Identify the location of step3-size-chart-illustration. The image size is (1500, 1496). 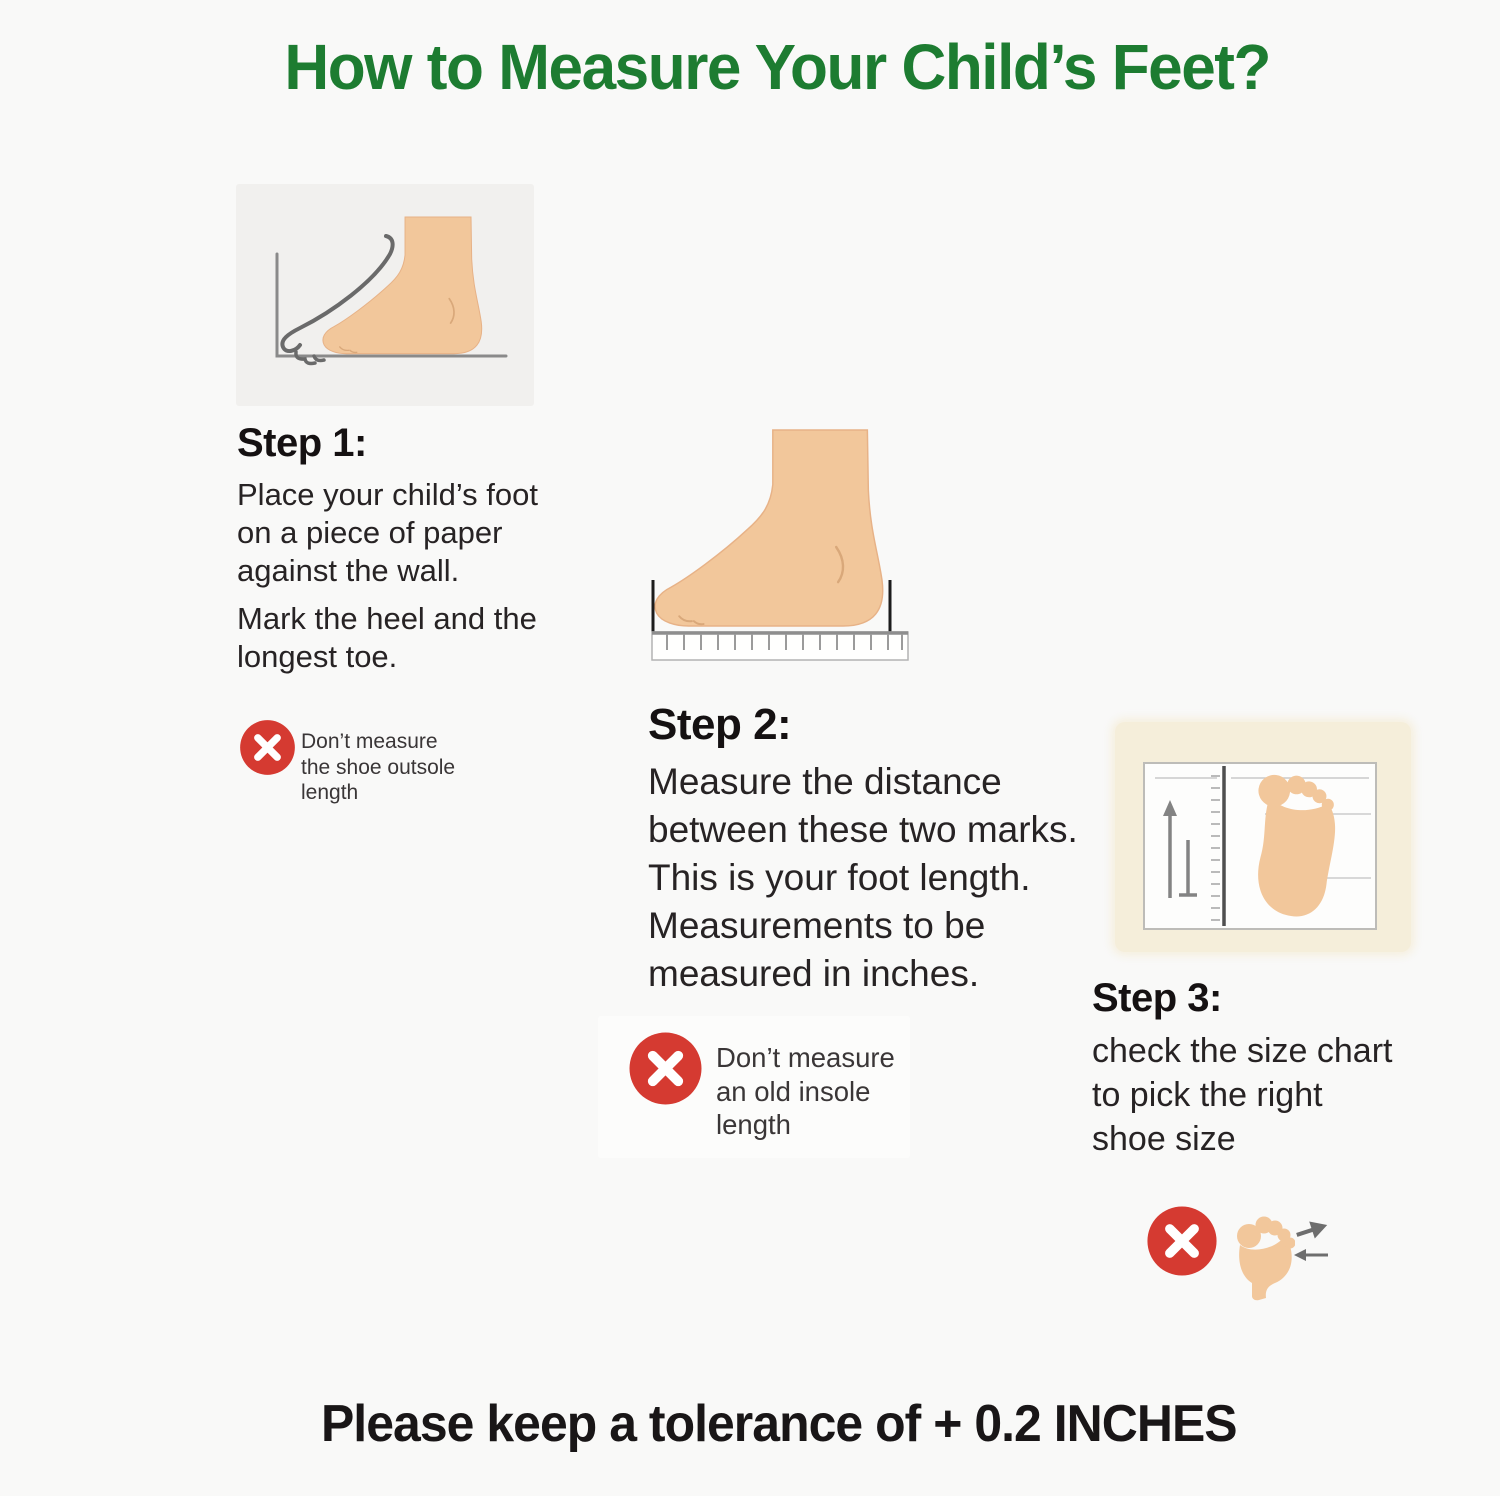
(1263, 837).